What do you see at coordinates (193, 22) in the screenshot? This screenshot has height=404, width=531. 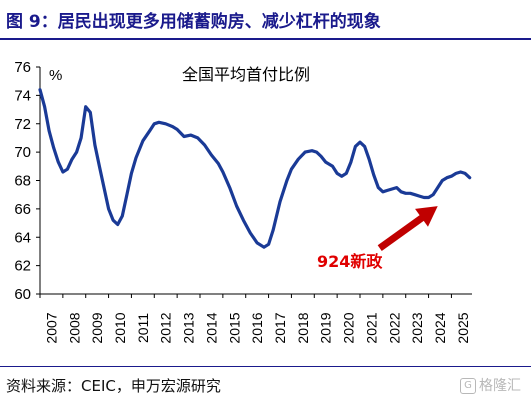 I see `figure-title: 图 9：居民出现更多用储蓄购房、减少杠杆的现象` at bounding box center [193, 22].